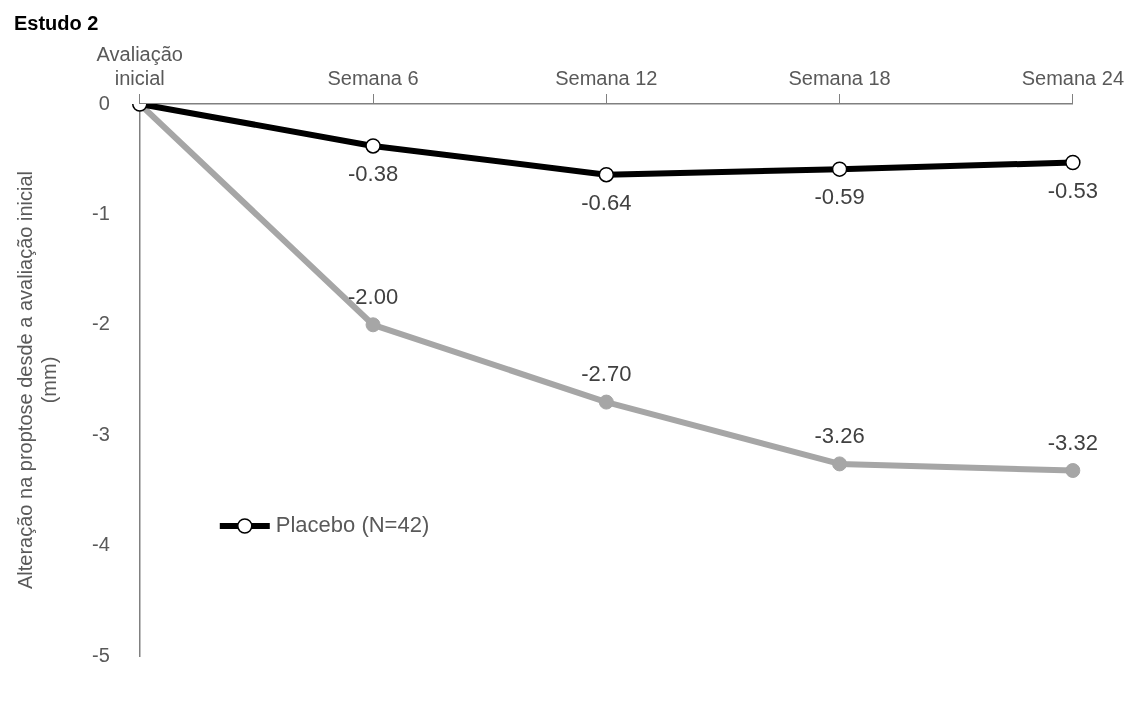 The height and width of the screenshot is (706, 1135). I want to click on data-label: -2.00, so click(373, 296).